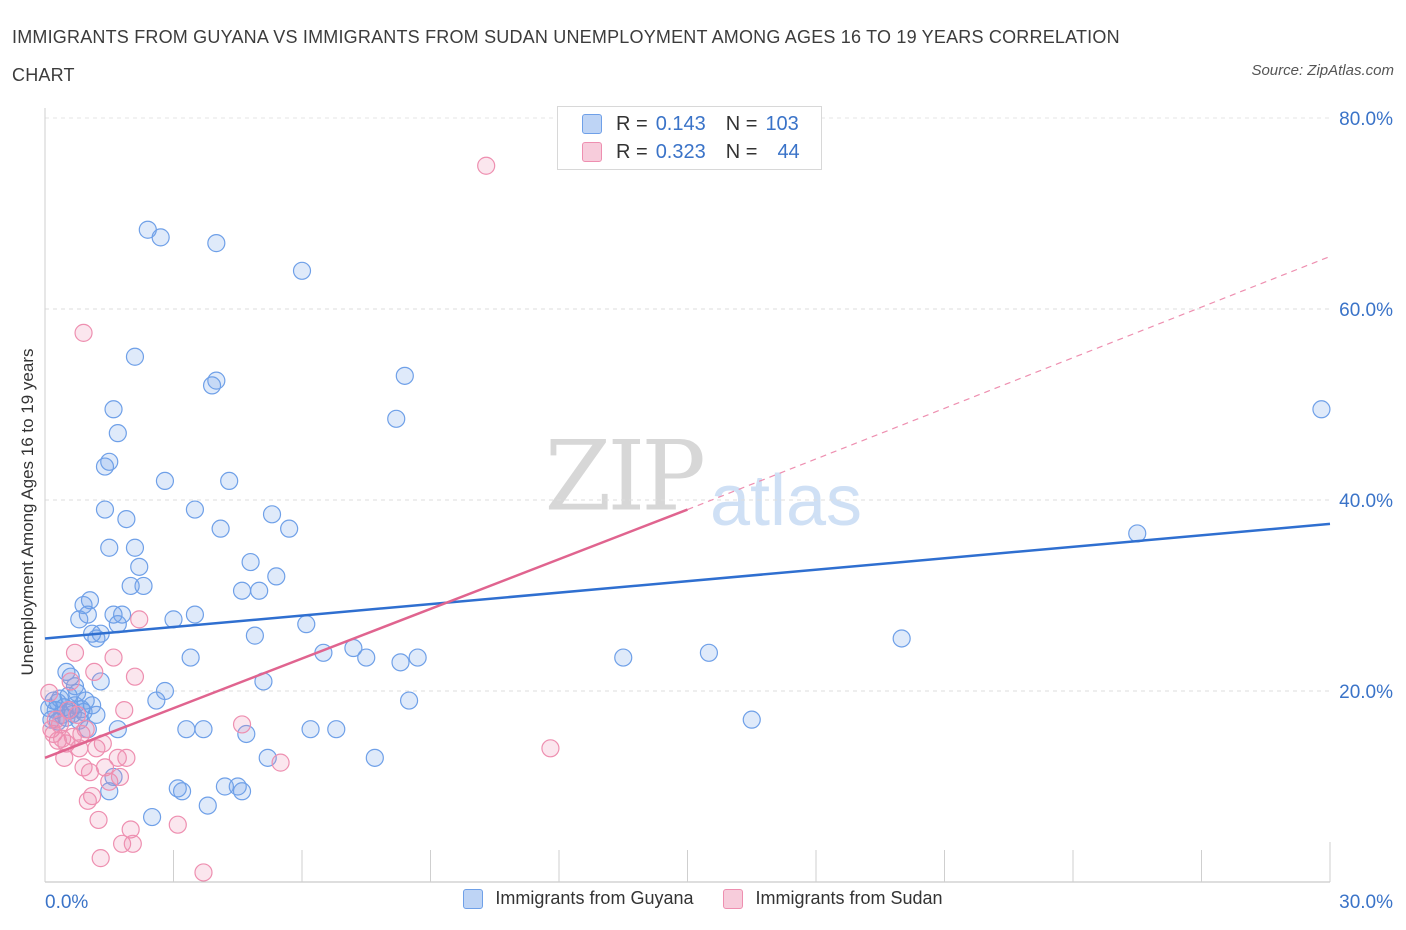 Image resolution: width=1406 pixels, height=930 pixels. I want to click on legend-swatch-sudan, so click(592, 152).